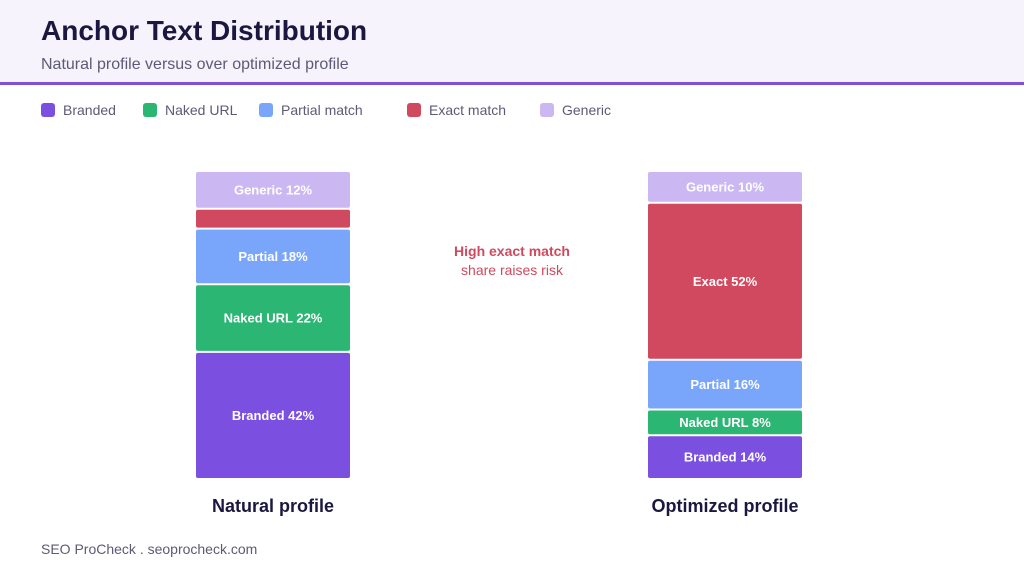 This screenshot has height=576, width=1024. Describe the element at coordinates (512, 83) in the screenshot. I see `header-divider` at that location.